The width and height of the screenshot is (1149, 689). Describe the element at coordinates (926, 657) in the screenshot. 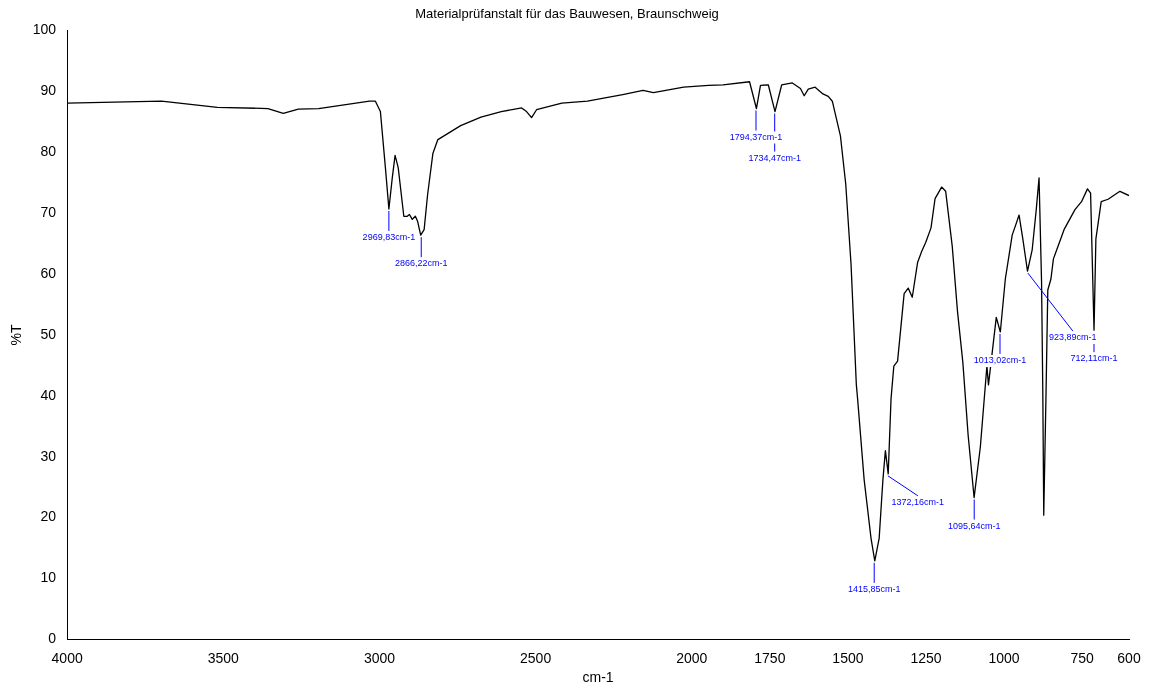

I see `x-tick-label: 1250` at that location.